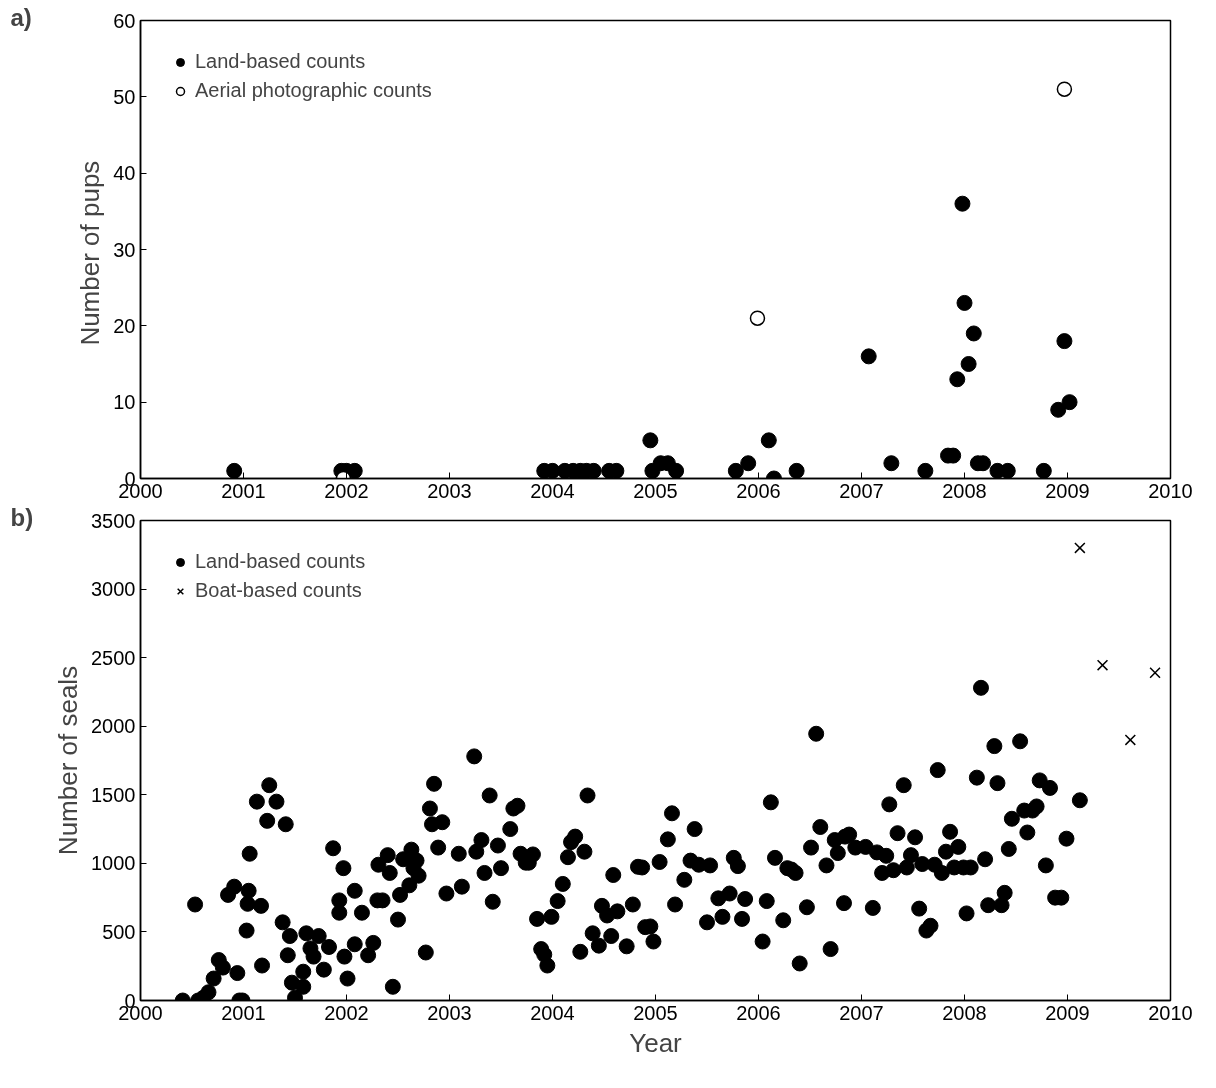 The image size is (1216, 1088). Describe the element at coordinates (113, 726) in the screenshot. I see `y-tick-label: 2000` at that location.